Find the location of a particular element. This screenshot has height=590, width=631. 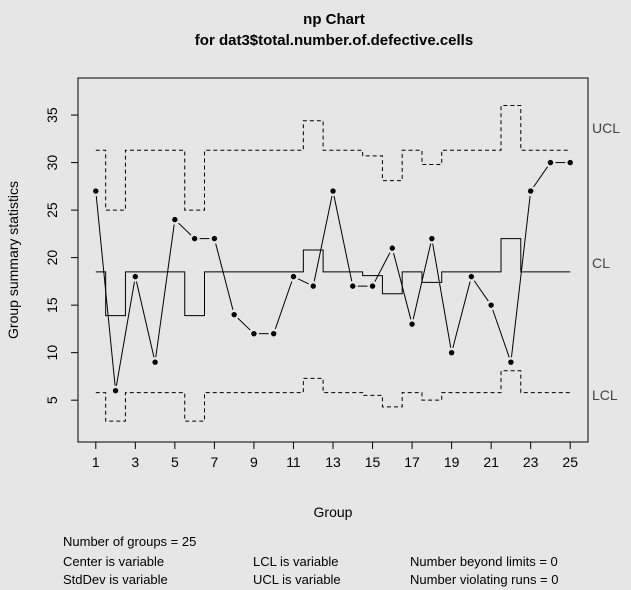

x-tick-label: 13 is located at coordinates (333, 462).